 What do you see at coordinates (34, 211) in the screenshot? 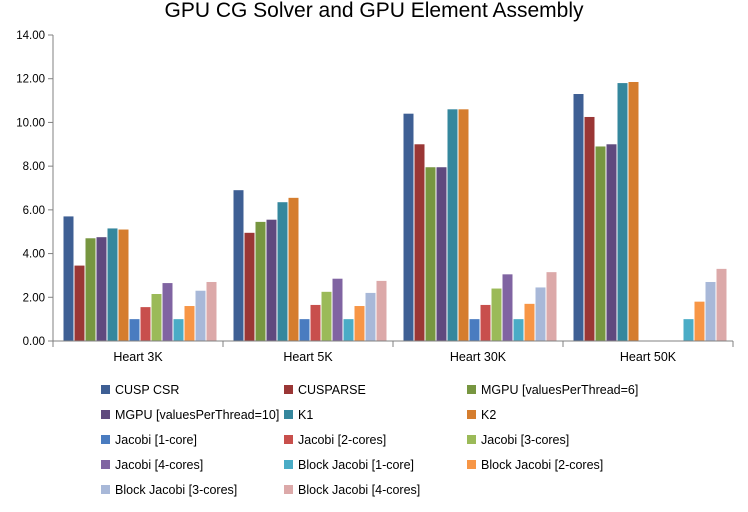
I see `y-tick-label: 6.00` at bounding box center [34, 211].